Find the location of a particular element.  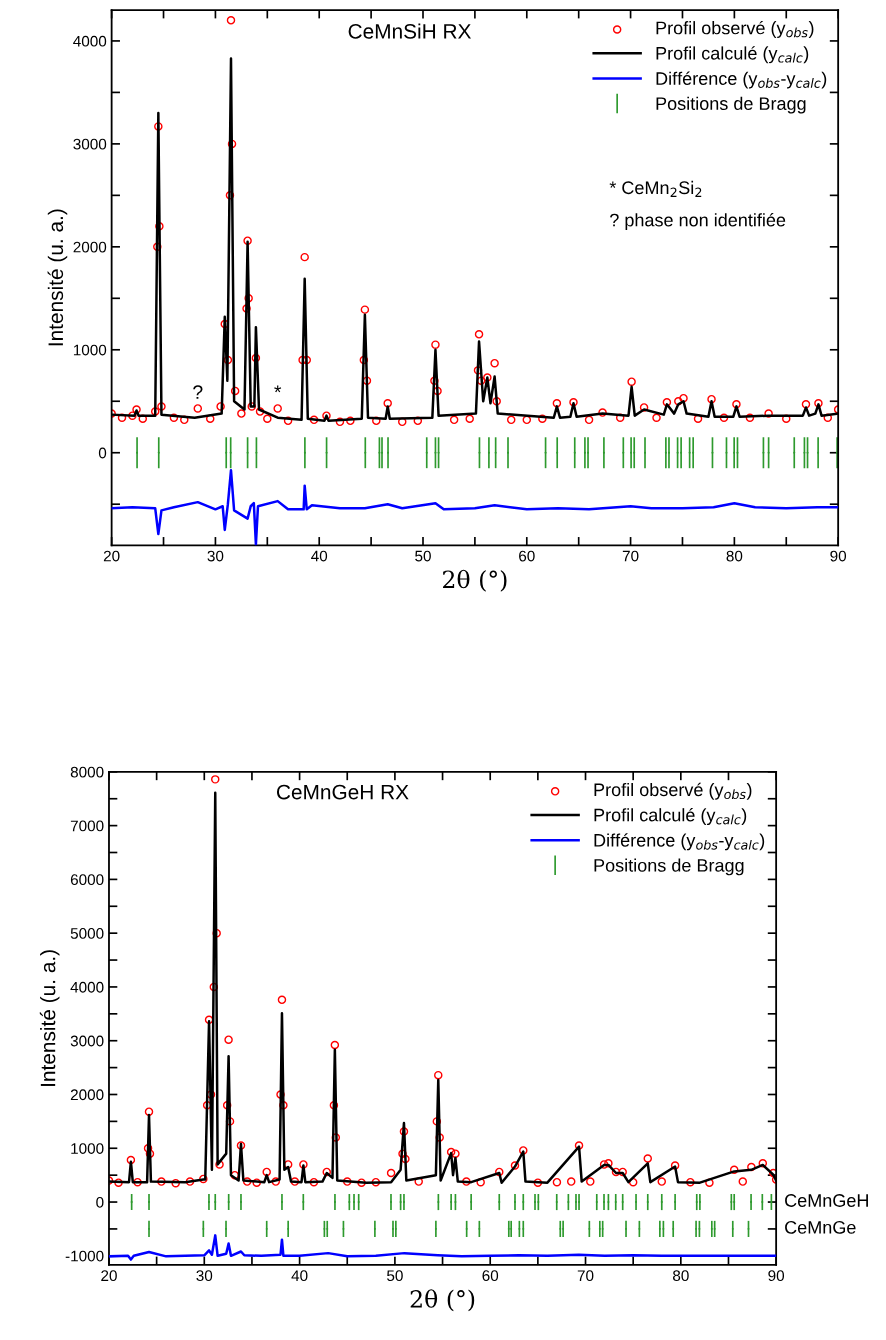

chart-title: CeMnGeH RX is located at coordinates (342, 792).